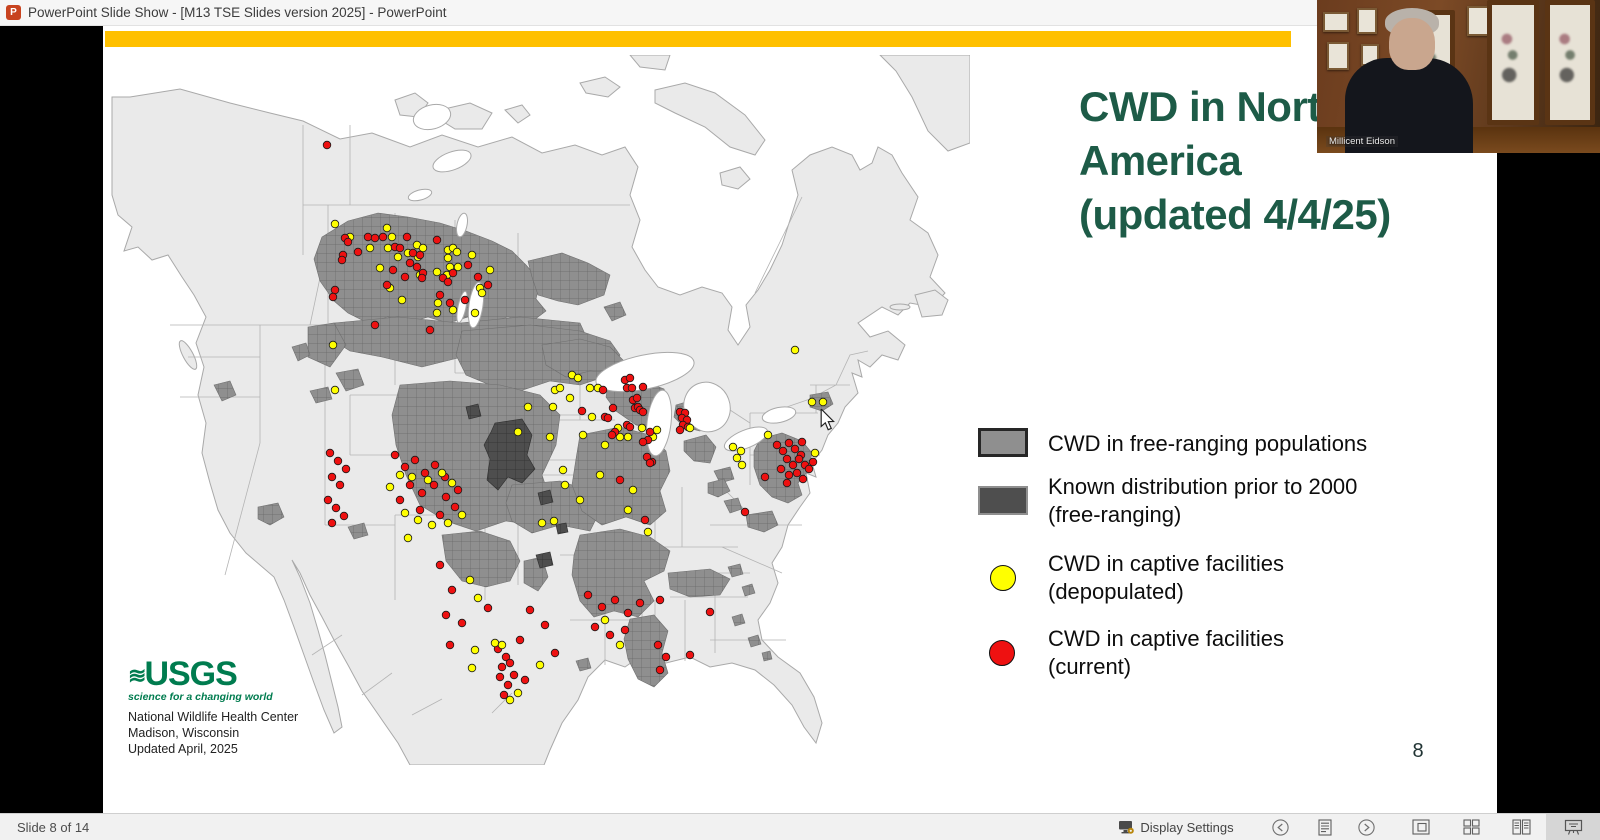 This screenshot has width=1600, height=840. I want to click on previous-slide-button, so click(1280, 827).